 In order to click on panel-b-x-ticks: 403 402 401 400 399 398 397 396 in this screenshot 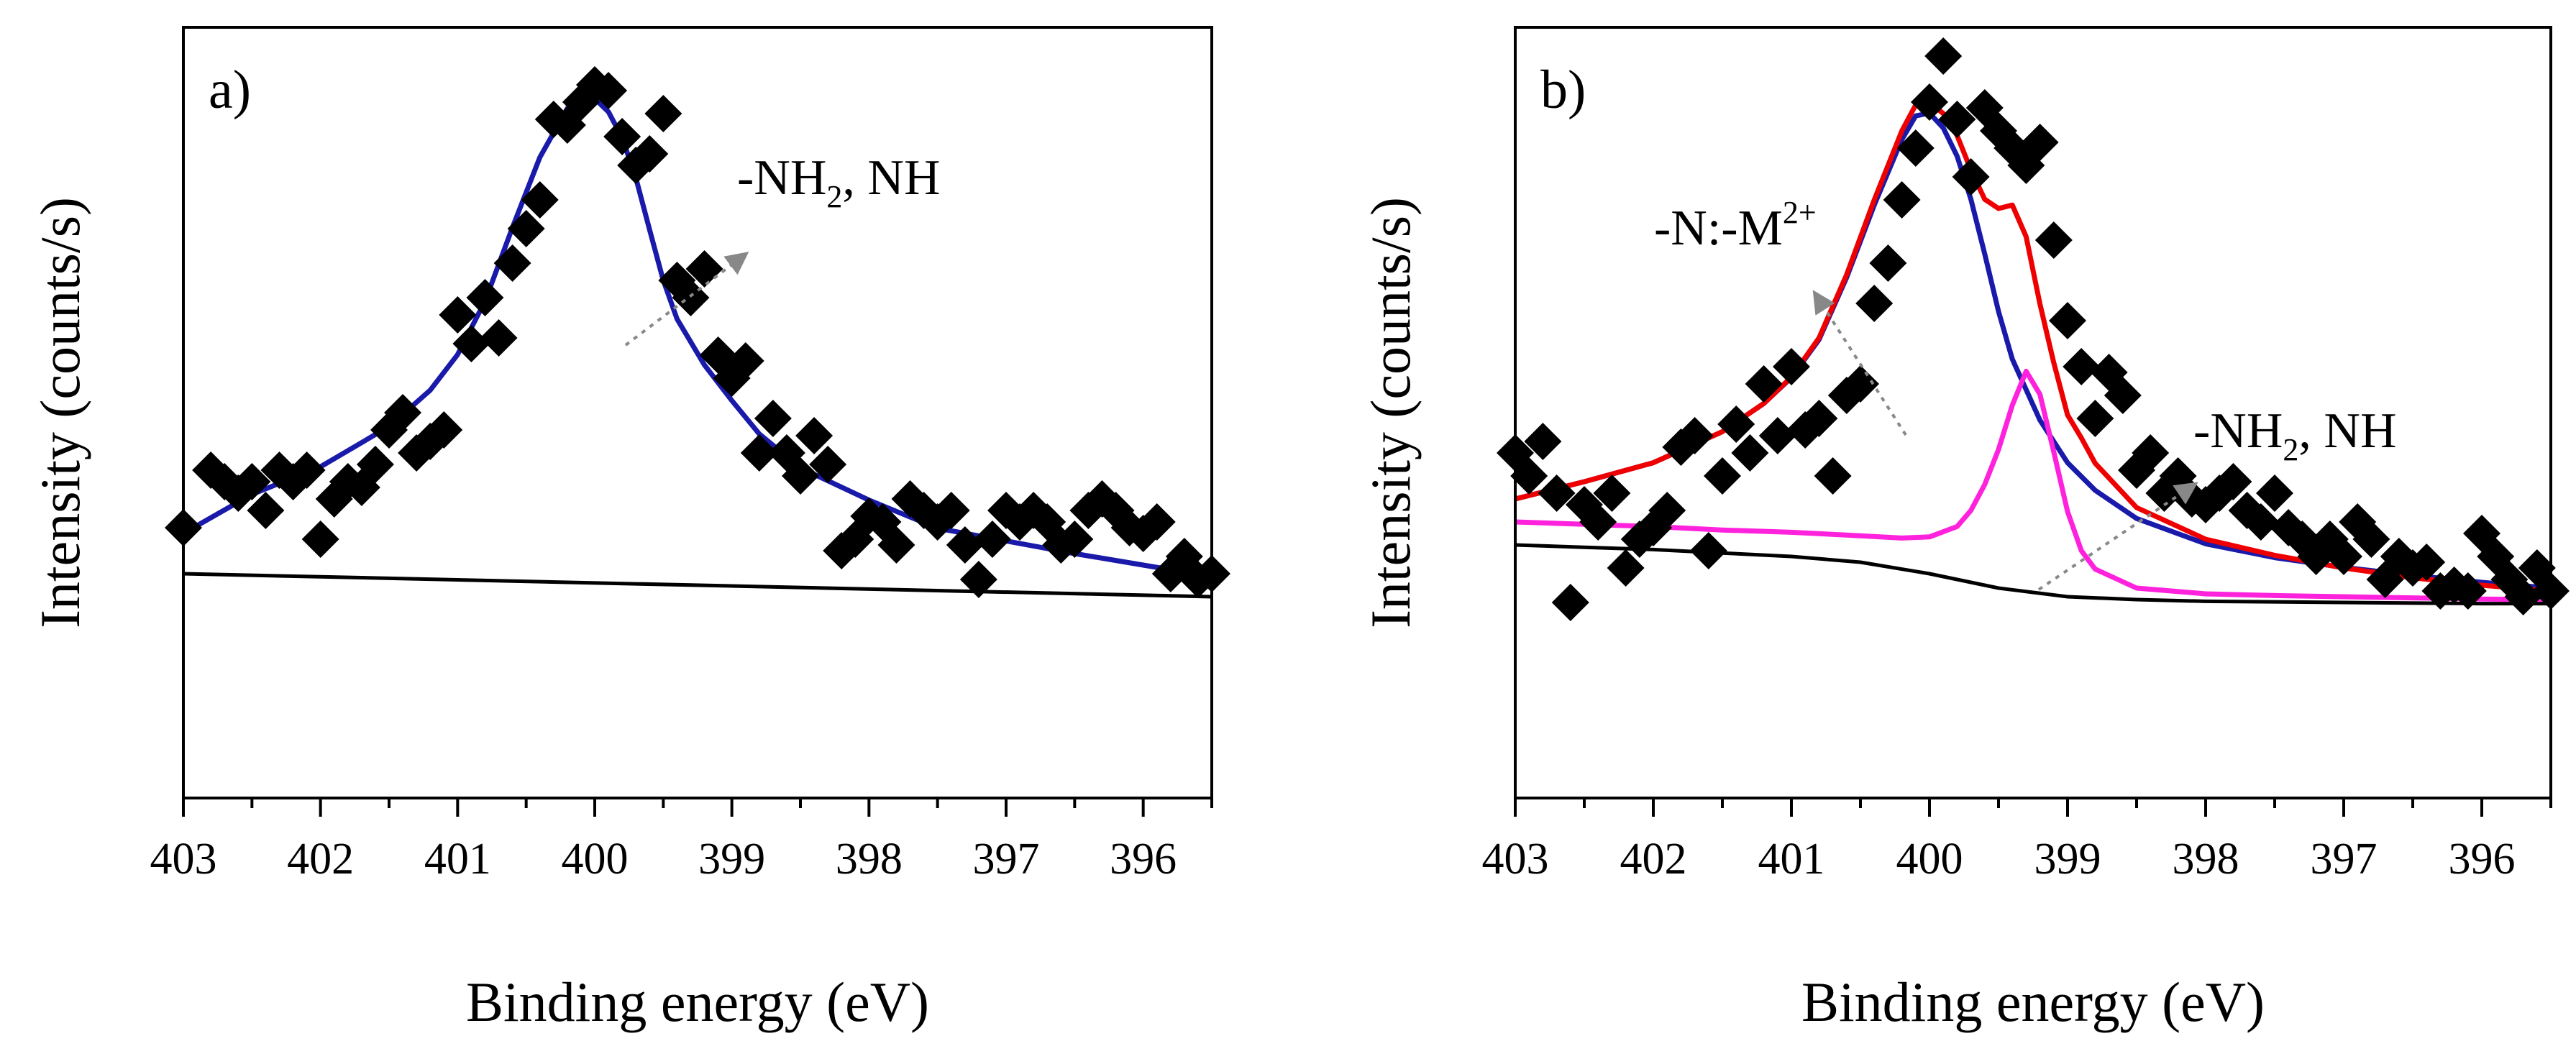, I will do `click(2017, 841)`.